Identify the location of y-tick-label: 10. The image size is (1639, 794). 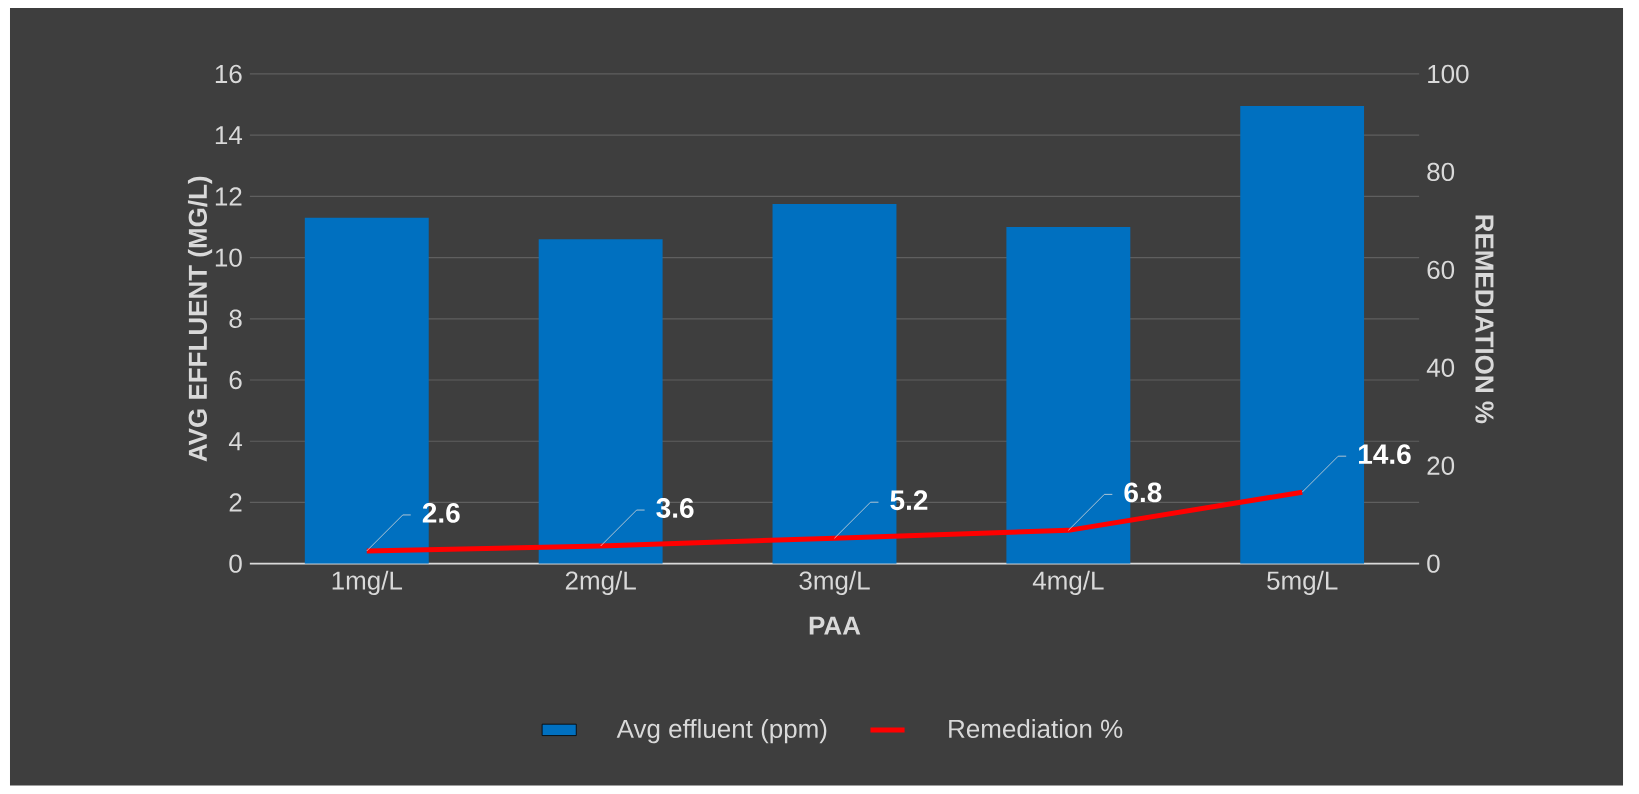
(228, 258).